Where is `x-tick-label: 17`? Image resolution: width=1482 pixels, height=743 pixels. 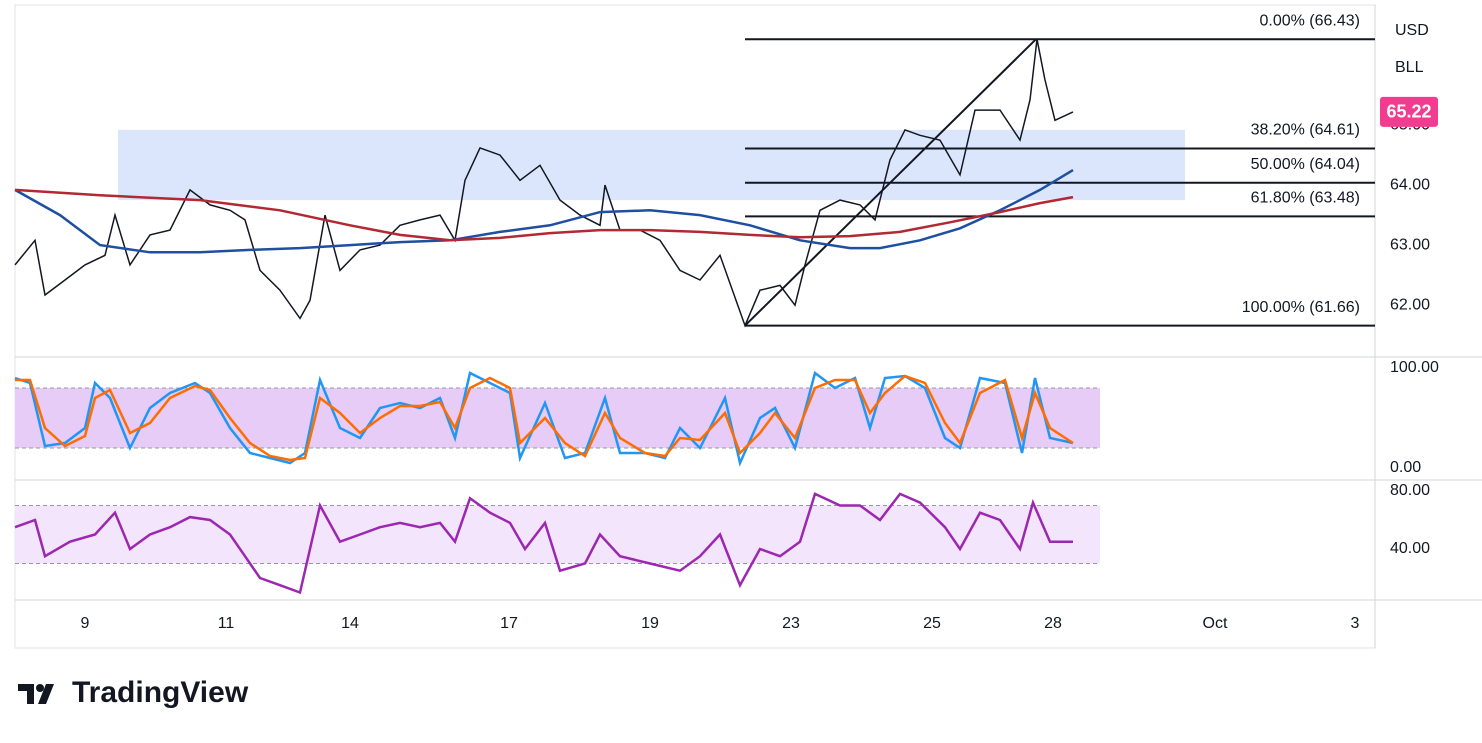
x-tick-label: 17 is located at coordinates (509, 623).